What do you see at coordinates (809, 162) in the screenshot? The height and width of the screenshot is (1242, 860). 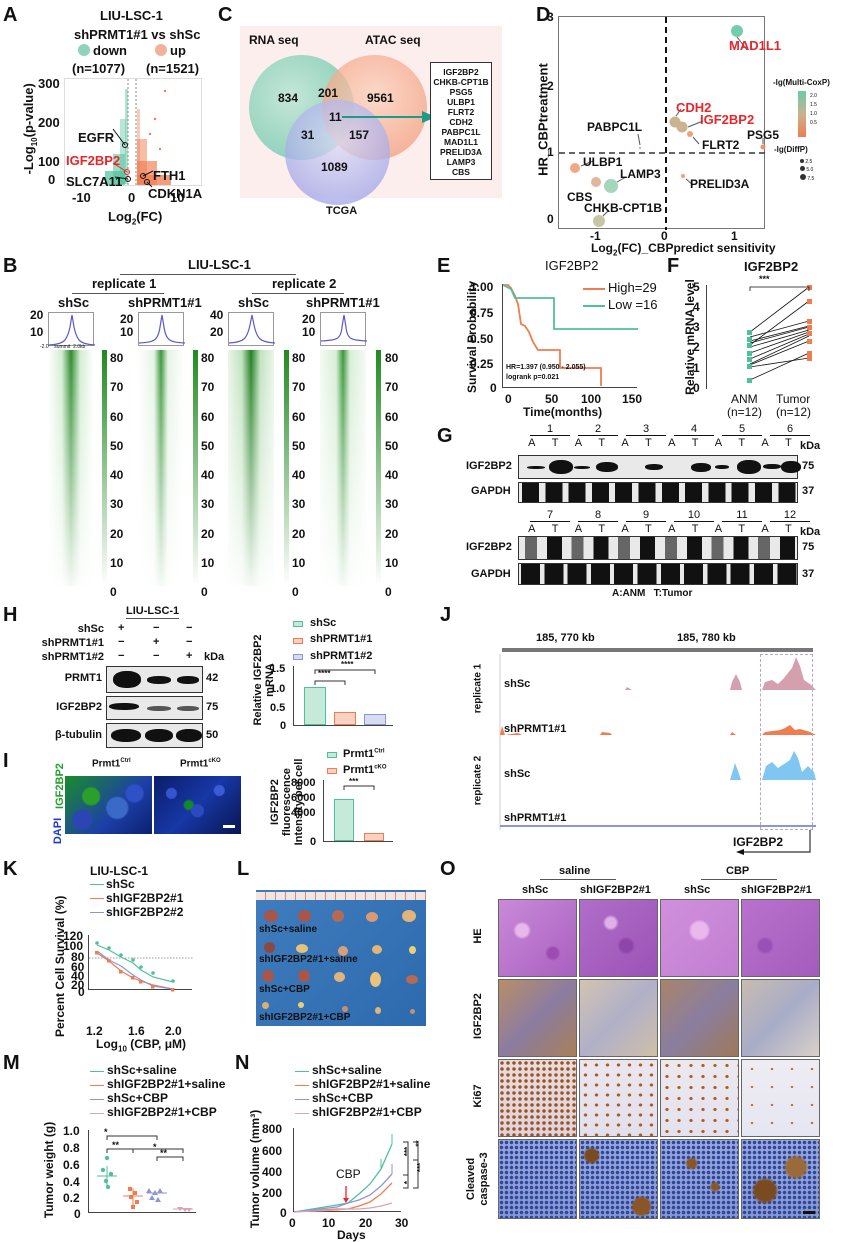 I see `tick: 2.5` at bounding box center [809, 162].